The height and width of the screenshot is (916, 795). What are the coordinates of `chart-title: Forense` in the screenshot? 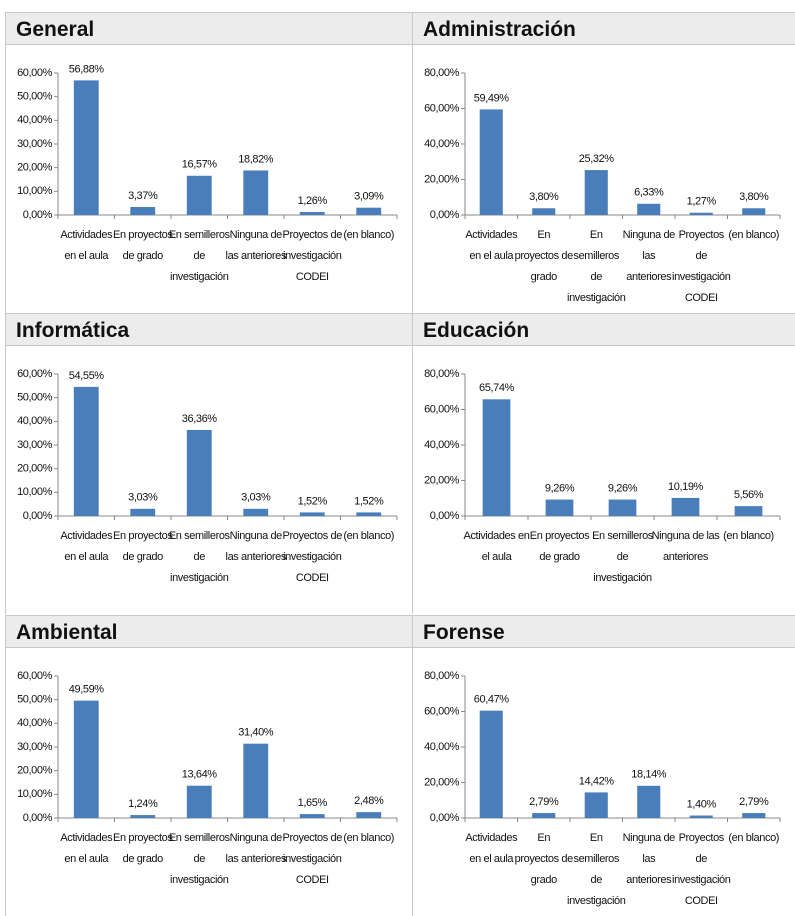 It's located at (604, 631).